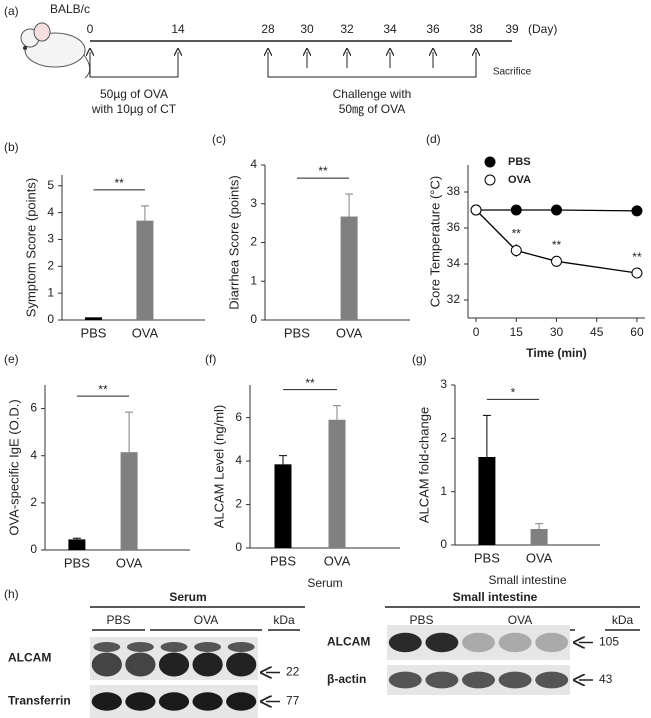 The height and width of the screenshot is (718, 651). What do you see at coordinates (70, 9) in the screenshot?
I see `strain: BALB/c` at bounding box center [70, 9].